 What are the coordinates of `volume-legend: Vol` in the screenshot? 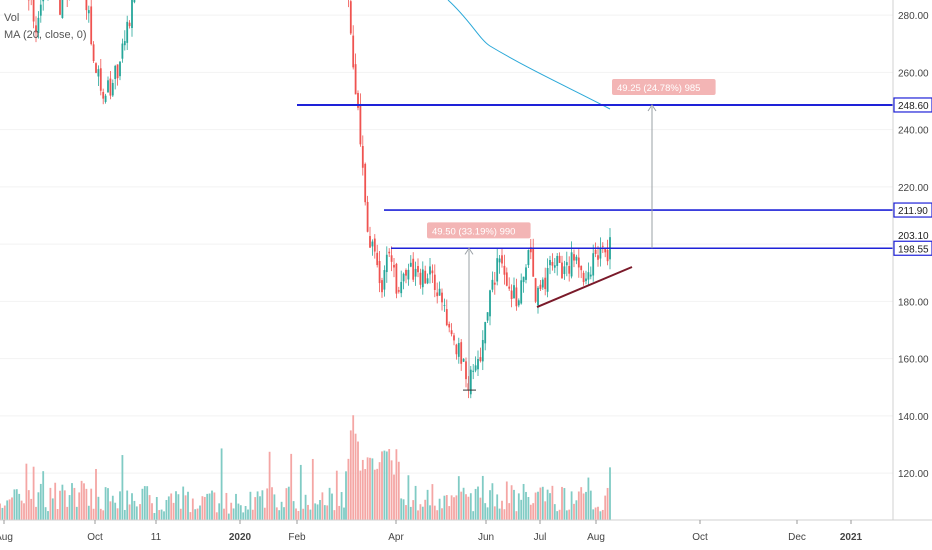 It's located at (12, 18).